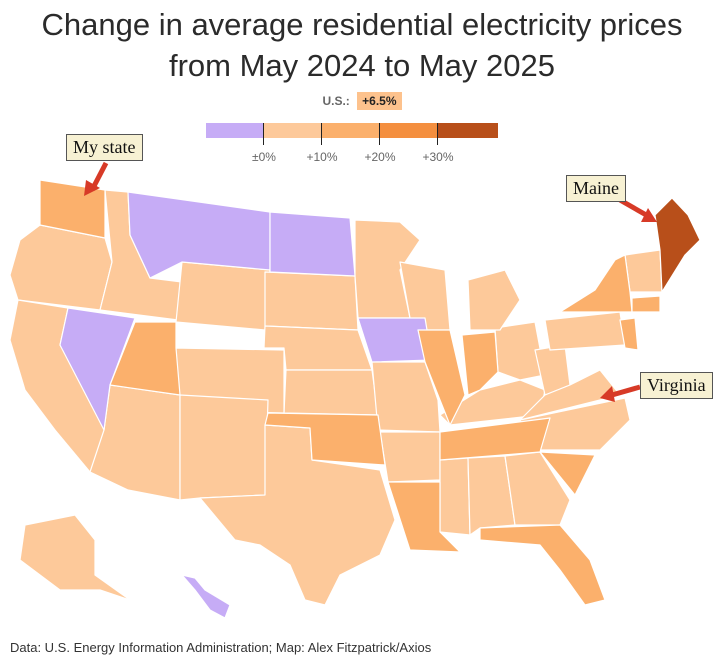 The width and height of the screenshot is (724, 661). What do you see at coordinates (596, 188) in the screenshot?
I see `callout-maine: Maine` at bounding box center [596, 188].